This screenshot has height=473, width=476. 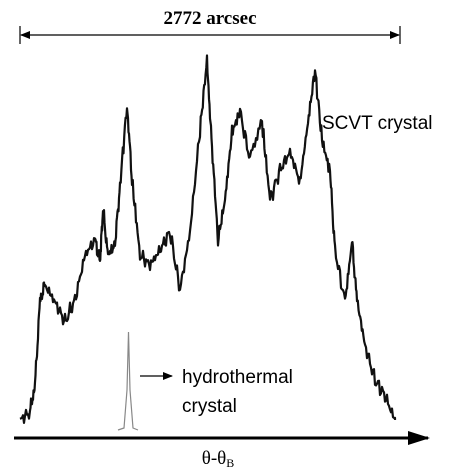 I want to click on axis-label: θ-θB, so click(x=218, y=459).